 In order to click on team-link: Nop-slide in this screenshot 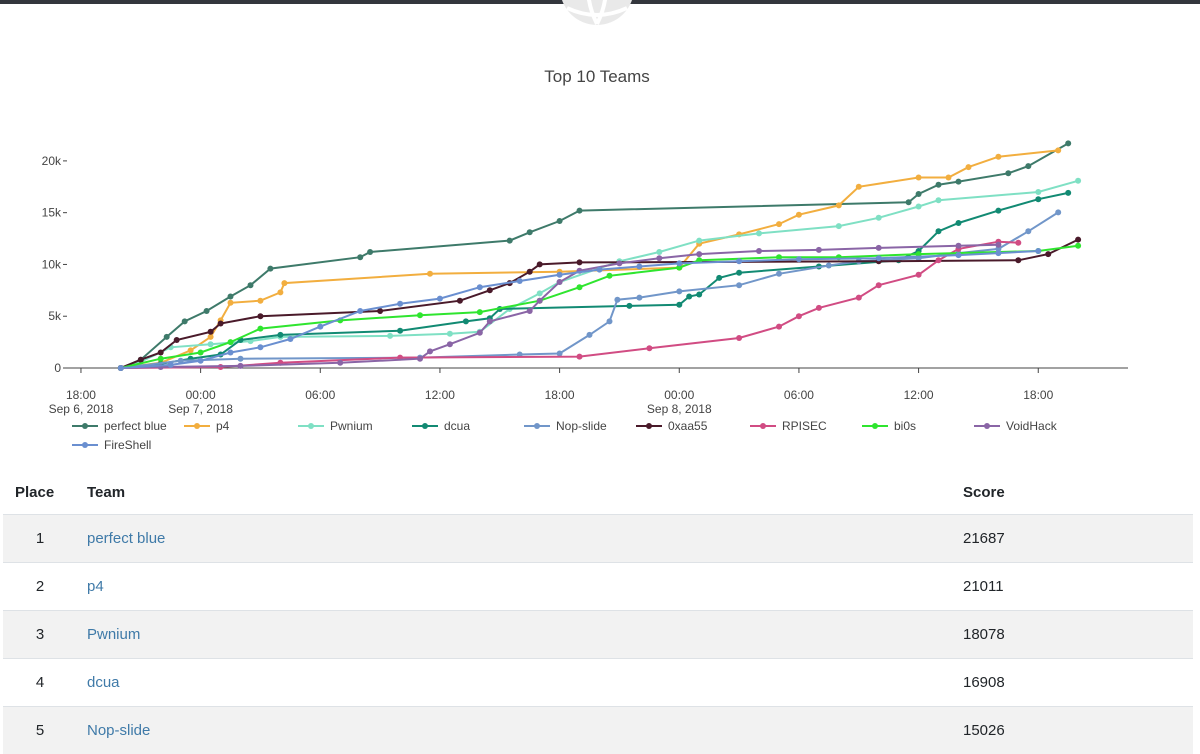, I will do `click(118, 730)`.